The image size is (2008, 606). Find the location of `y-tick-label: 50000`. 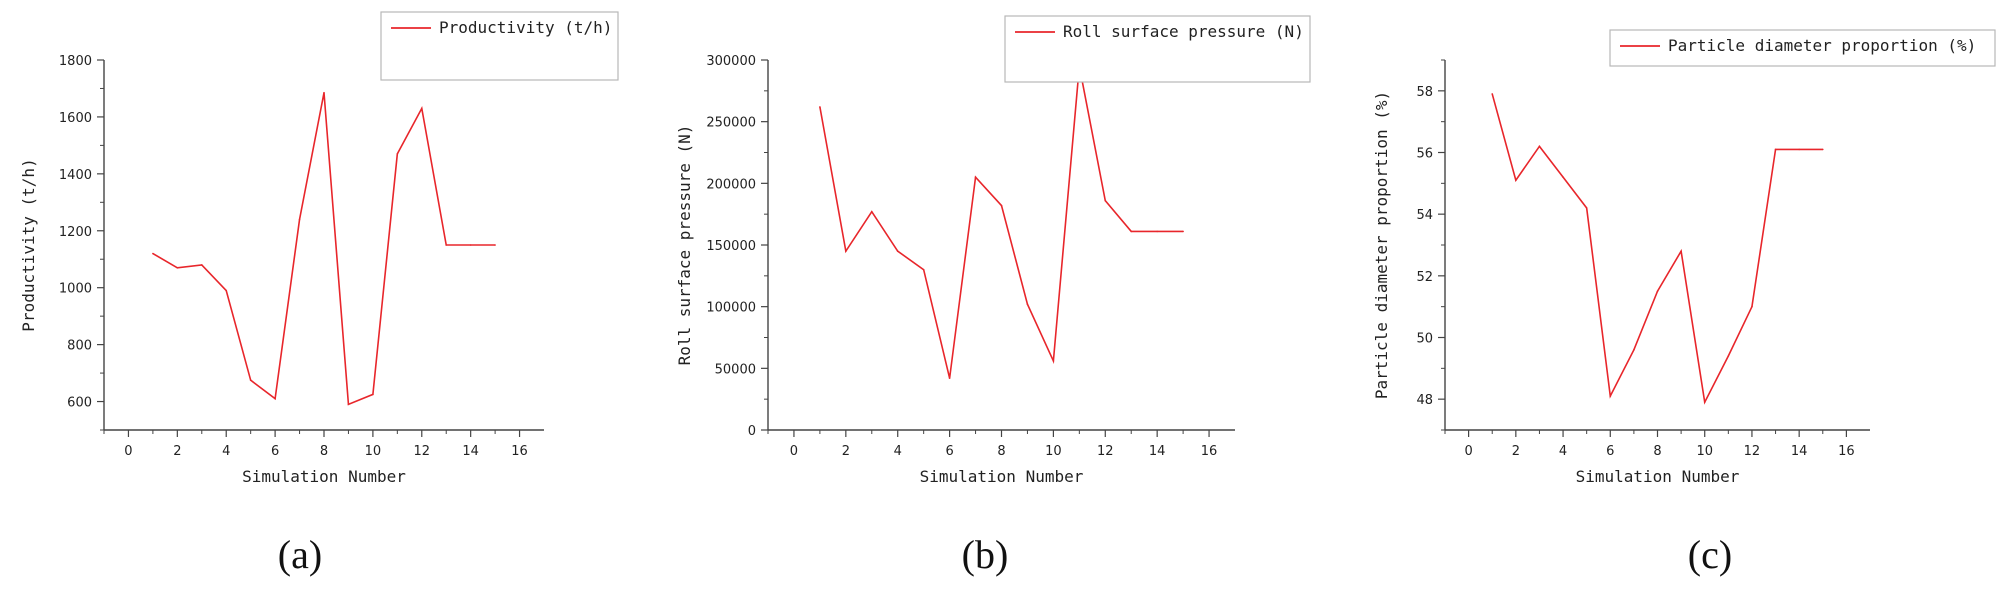

y-tick-label: 50000 is located at coordinates (735, 369).